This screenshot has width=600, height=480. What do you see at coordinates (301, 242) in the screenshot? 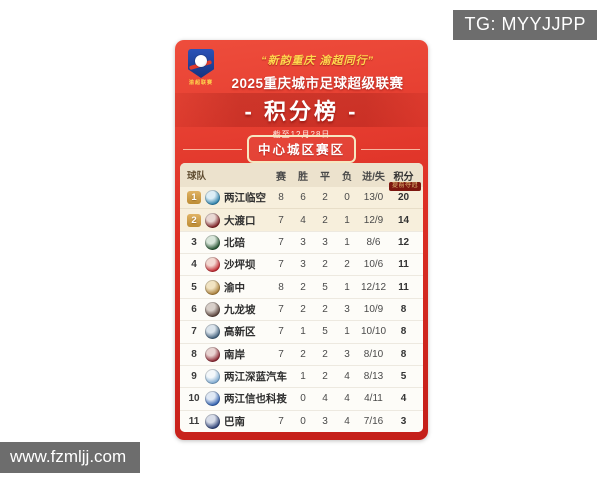
I see `table-row: 3 北碚 7 3 3 1 8/6 12` at bounding box center [301, 242].